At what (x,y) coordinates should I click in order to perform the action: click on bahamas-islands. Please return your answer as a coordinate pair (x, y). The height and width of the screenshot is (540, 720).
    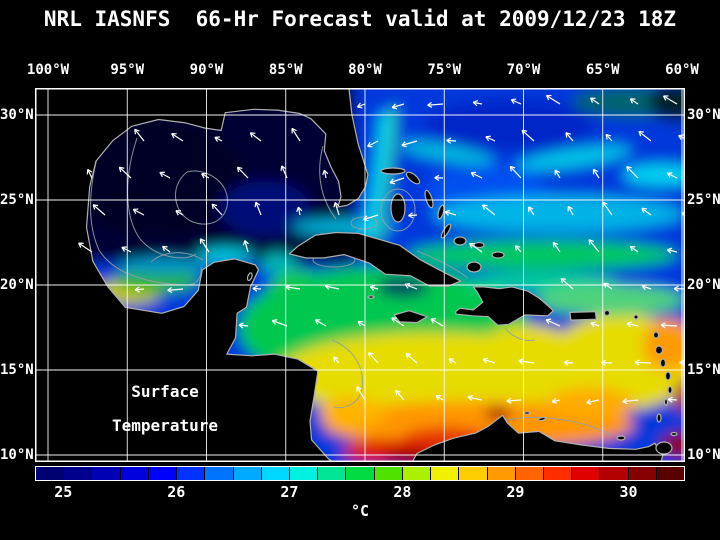
    Looking at the image, I should click on (442, 220).